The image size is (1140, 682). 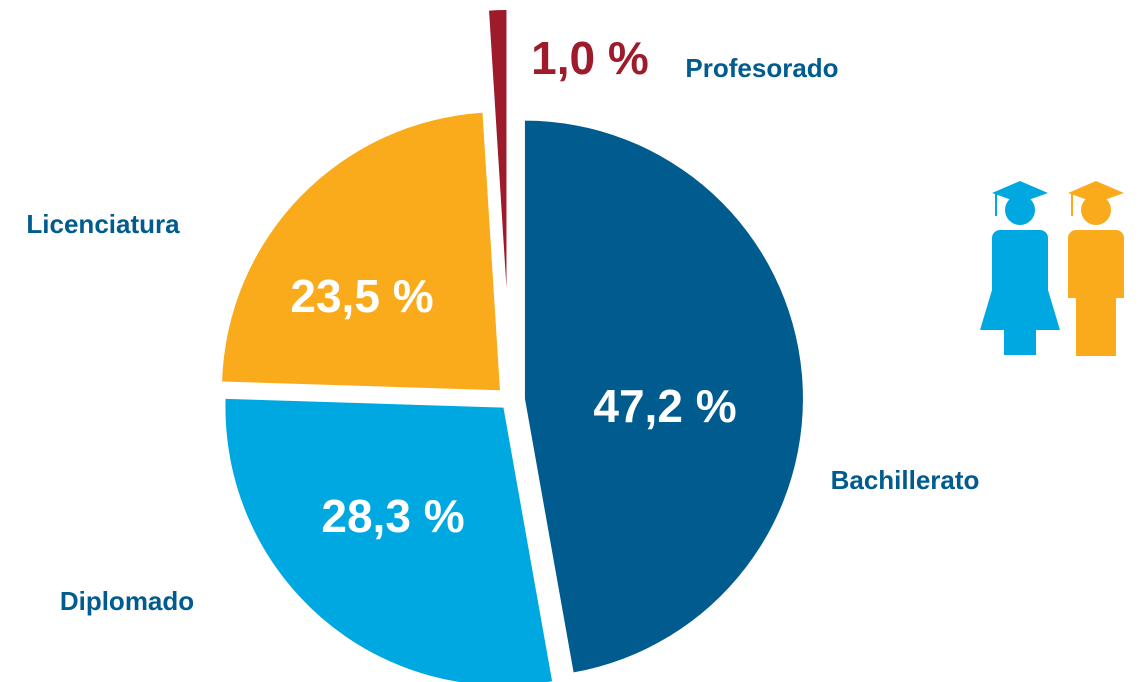 What do you see at coordinates (103, 224) in the screenshot?
I see `category-label: Licenciatura` at bounding box center [103, 224].